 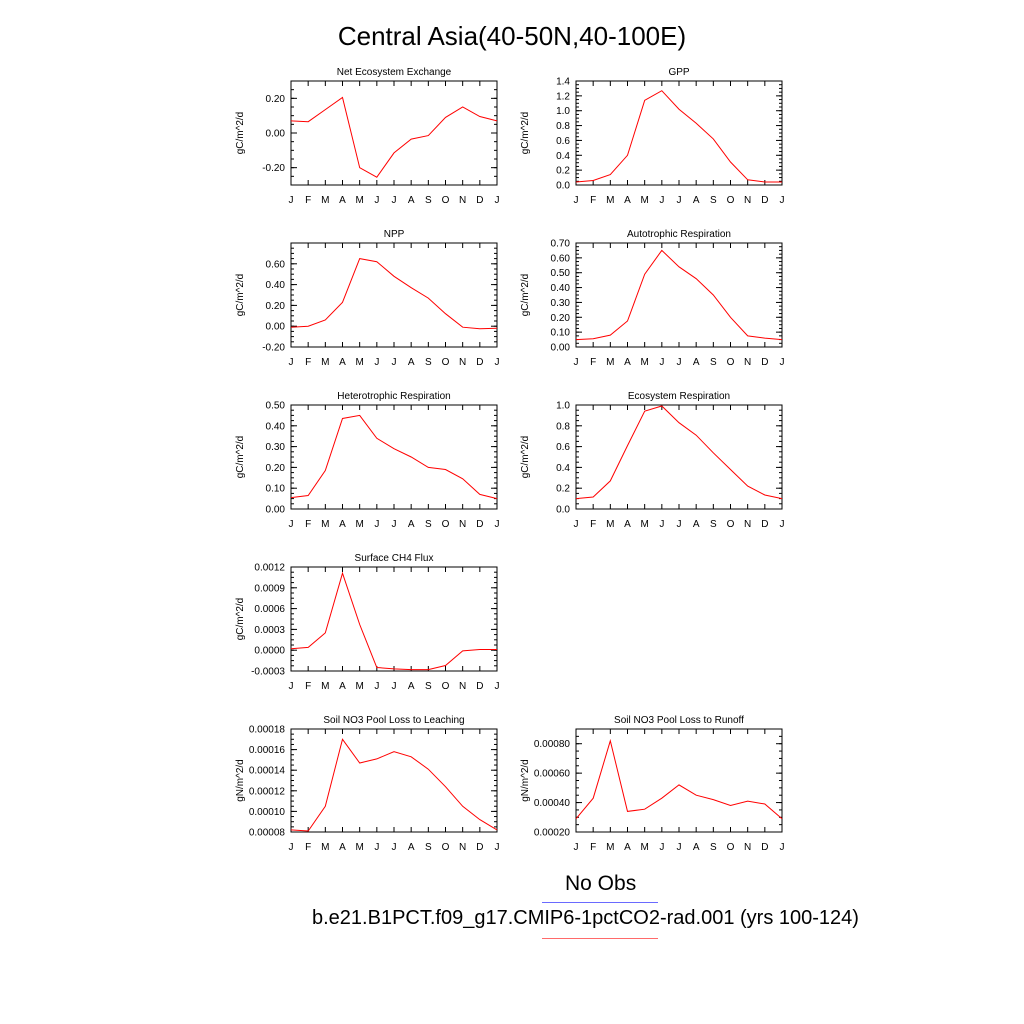 What do you see at coordinates (552, 803) in the screenshot?
I see `y-tick-label: 0.00040` at bounding box center [552, 803].